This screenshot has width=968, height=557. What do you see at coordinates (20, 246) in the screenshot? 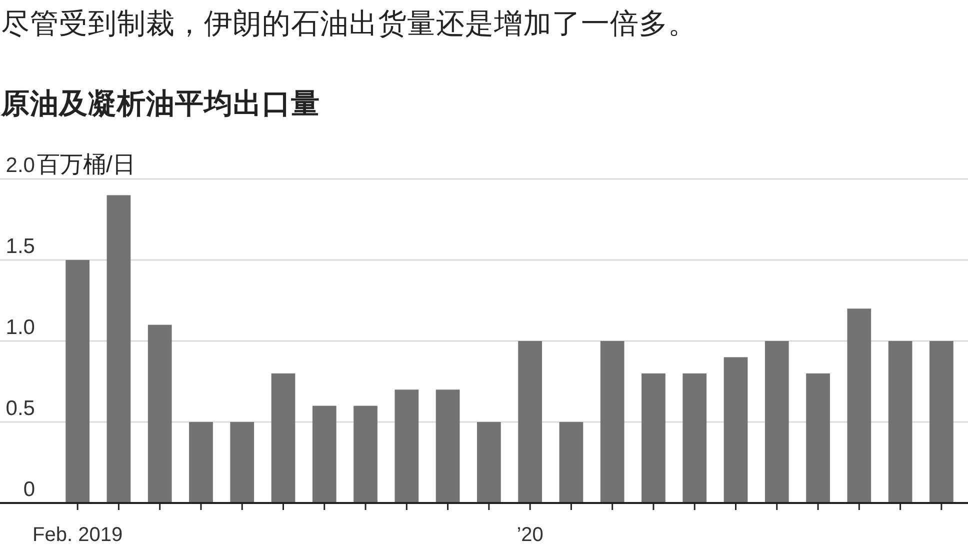
I see `y-tick-label: 1.5` at bounding box center [20, 246].